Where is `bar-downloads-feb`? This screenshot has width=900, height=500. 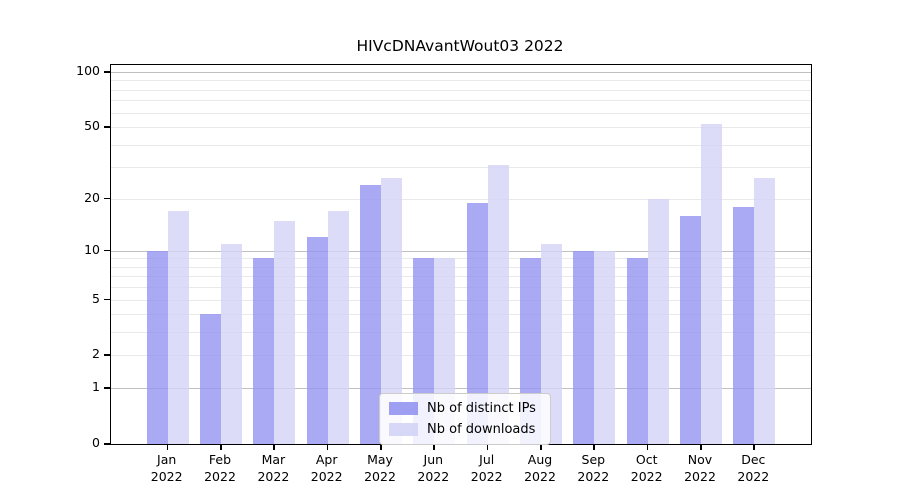 bar-downloads-feb is located at coordinates (231, 343).